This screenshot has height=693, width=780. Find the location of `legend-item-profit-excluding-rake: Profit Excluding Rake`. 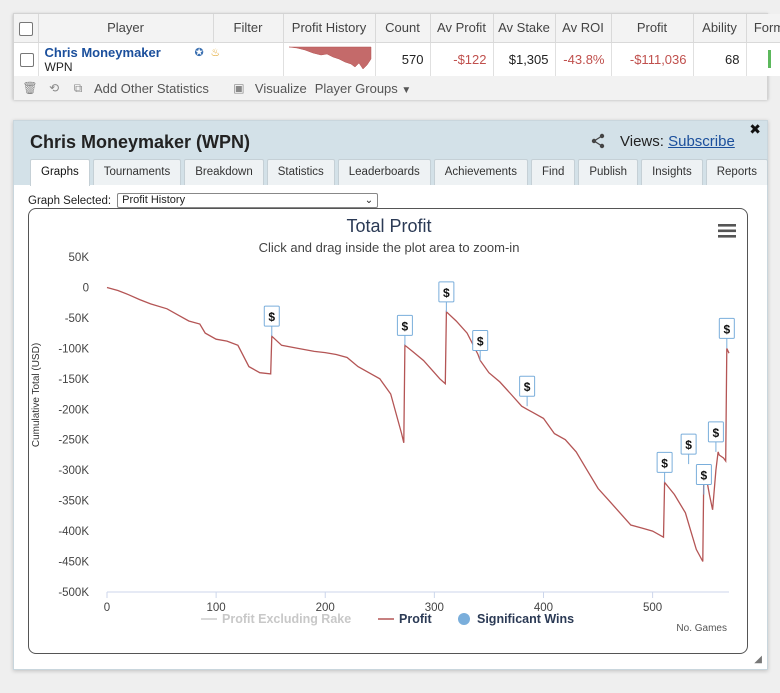

legend-item-profit-excluding-rake: Profit Excluding Rake is located at coordinates (276, 619).